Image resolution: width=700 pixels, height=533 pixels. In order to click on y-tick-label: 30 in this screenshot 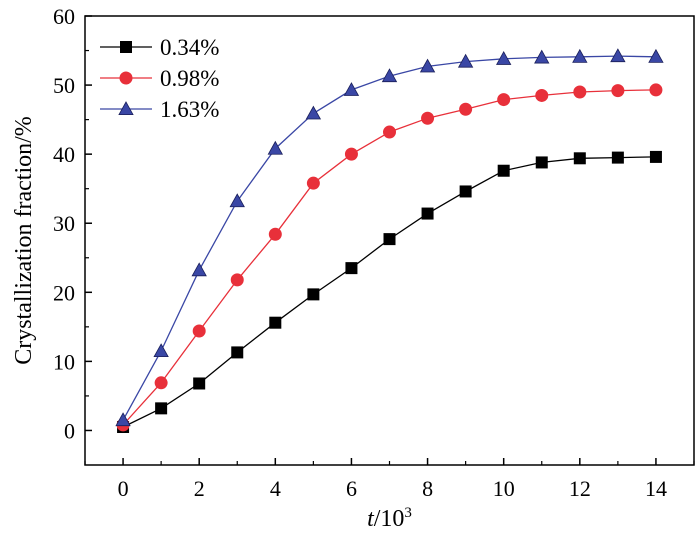, I will do `click(64, 223)`.